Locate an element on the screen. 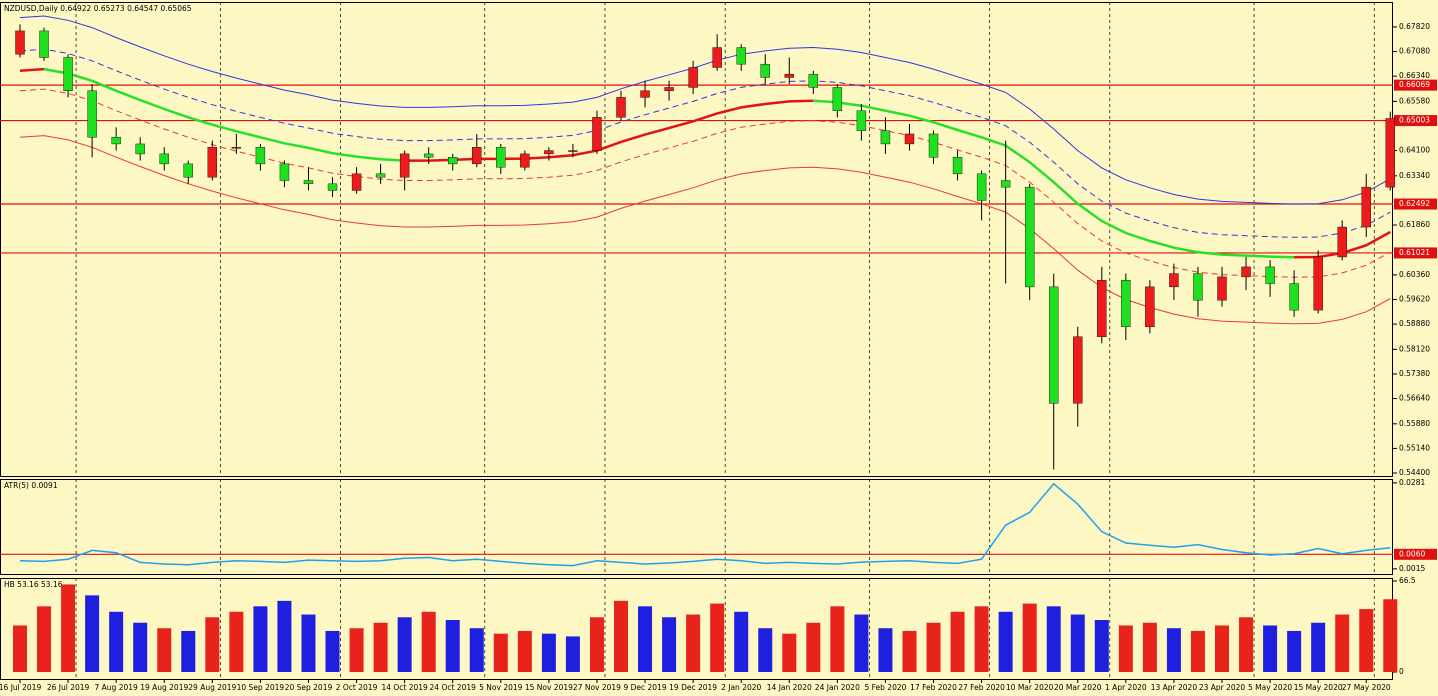 The width and height of the screenshot is (1438, 696). x-tick-label: 10 Mar 2020 is located at coordinates (1030, 687).